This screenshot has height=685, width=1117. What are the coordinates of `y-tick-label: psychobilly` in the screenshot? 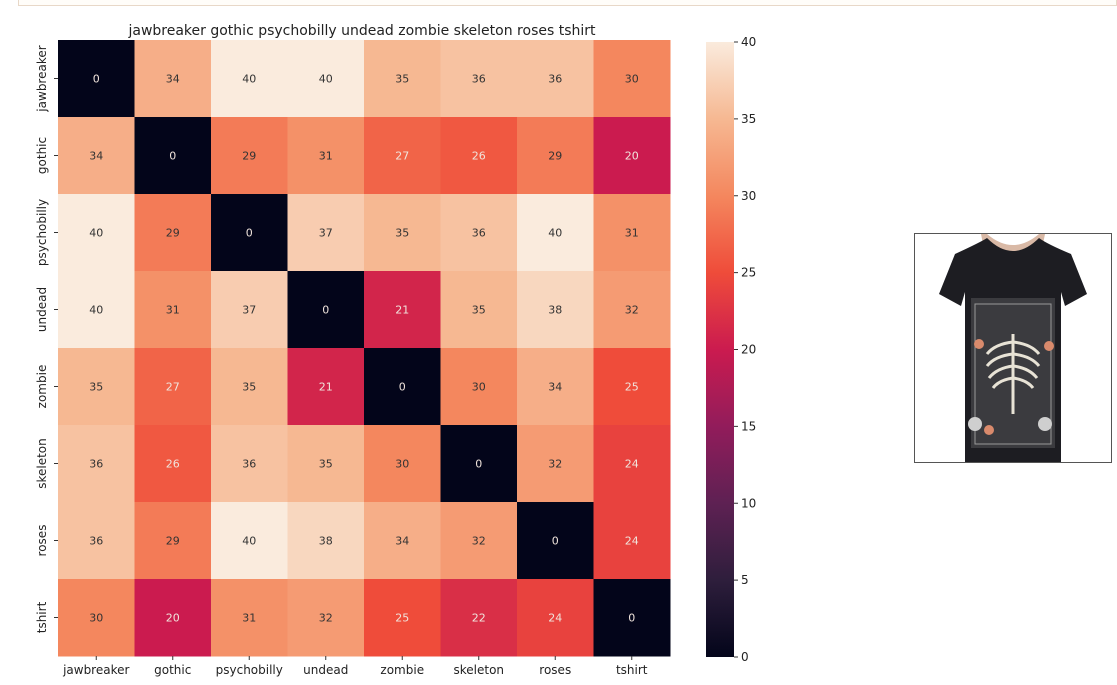 It's located at (42, 232).